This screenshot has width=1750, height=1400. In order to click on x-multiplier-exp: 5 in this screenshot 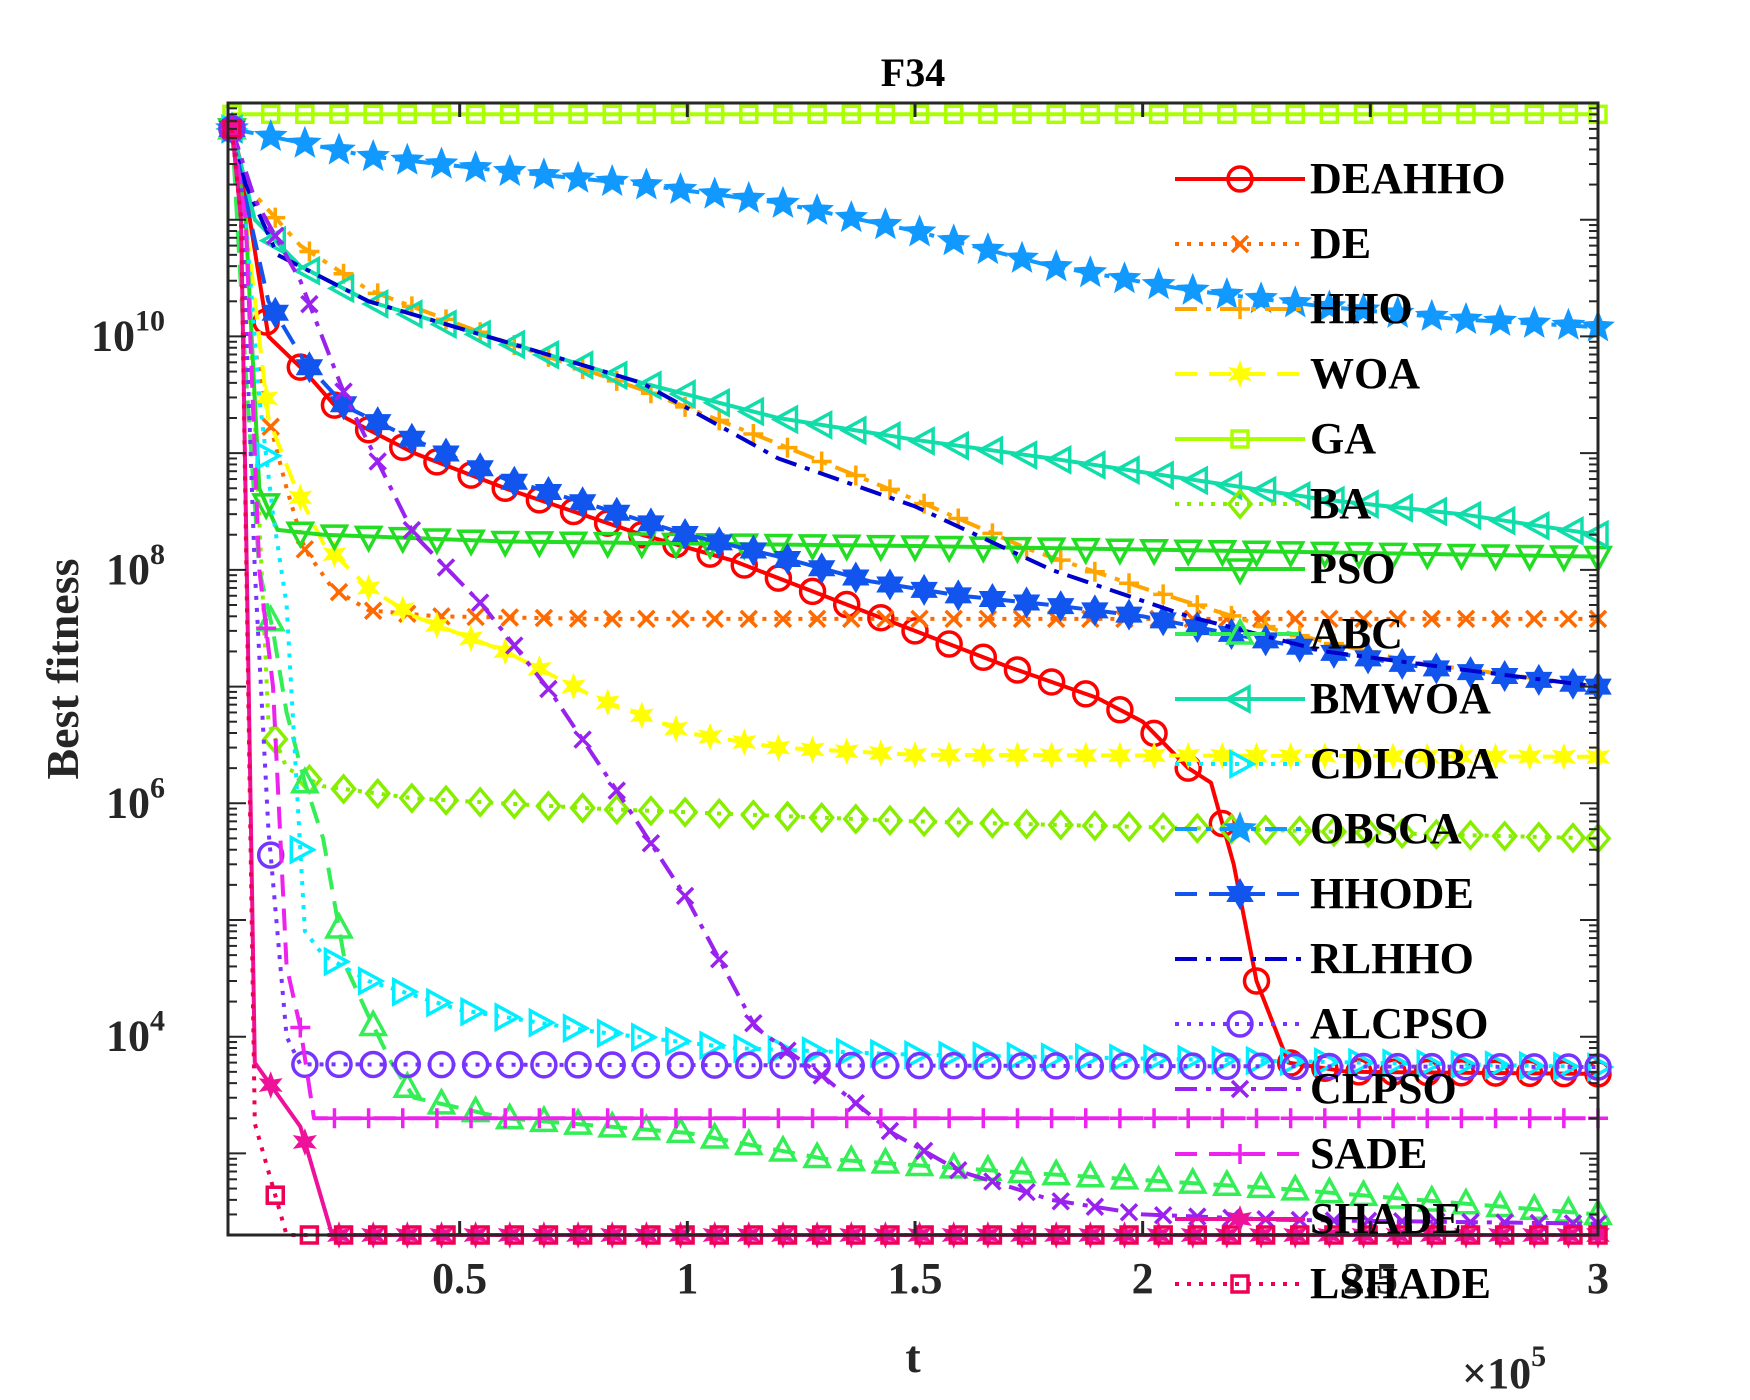, I will do `click(1538, 1356)`.